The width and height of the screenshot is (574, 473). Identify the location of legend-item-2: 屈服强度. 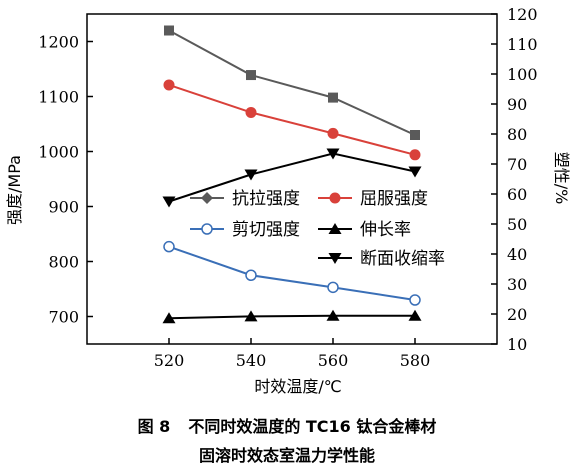
(373, 199).